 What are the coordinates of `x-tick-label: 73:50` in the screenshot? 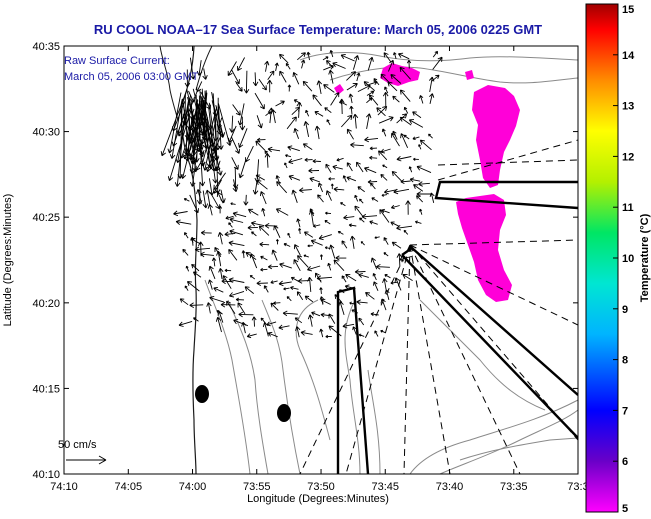 It's located at (321, 487).